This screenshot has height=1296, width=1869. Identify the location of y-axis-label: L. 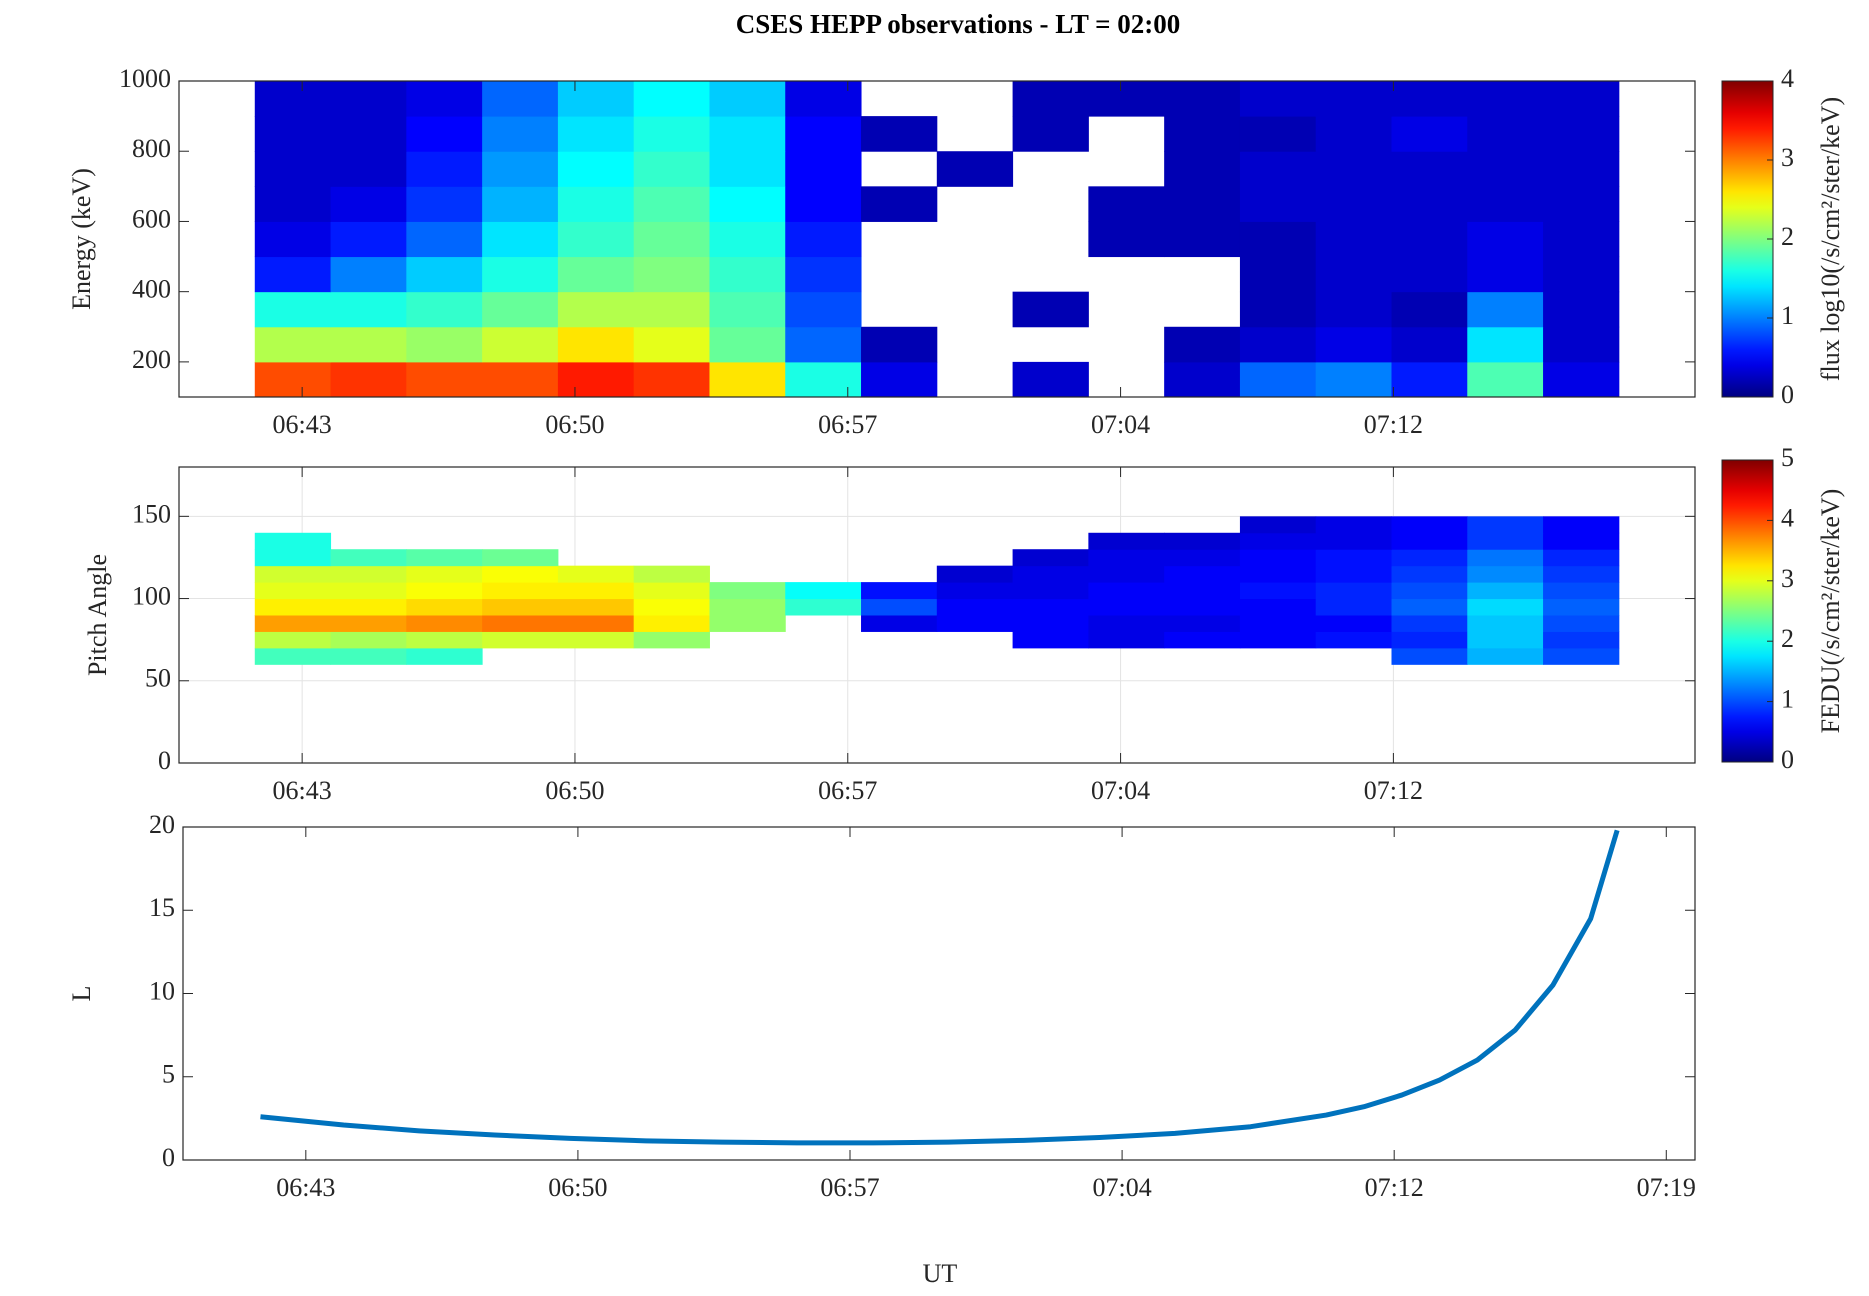
(81, 994).